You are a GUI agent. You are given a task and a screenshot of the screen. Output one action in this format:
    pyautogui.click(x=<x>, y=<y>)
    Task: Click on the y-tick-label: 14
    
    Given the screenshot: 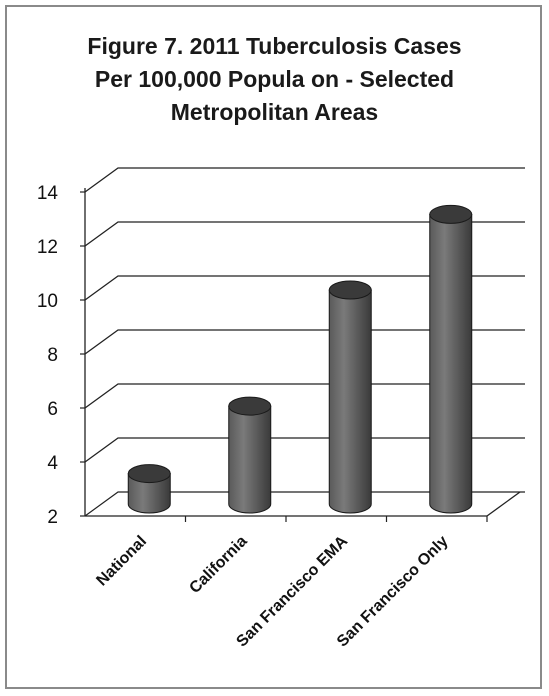 What is the action you would take?
    pyautogui.click(x=48, y=193)
    